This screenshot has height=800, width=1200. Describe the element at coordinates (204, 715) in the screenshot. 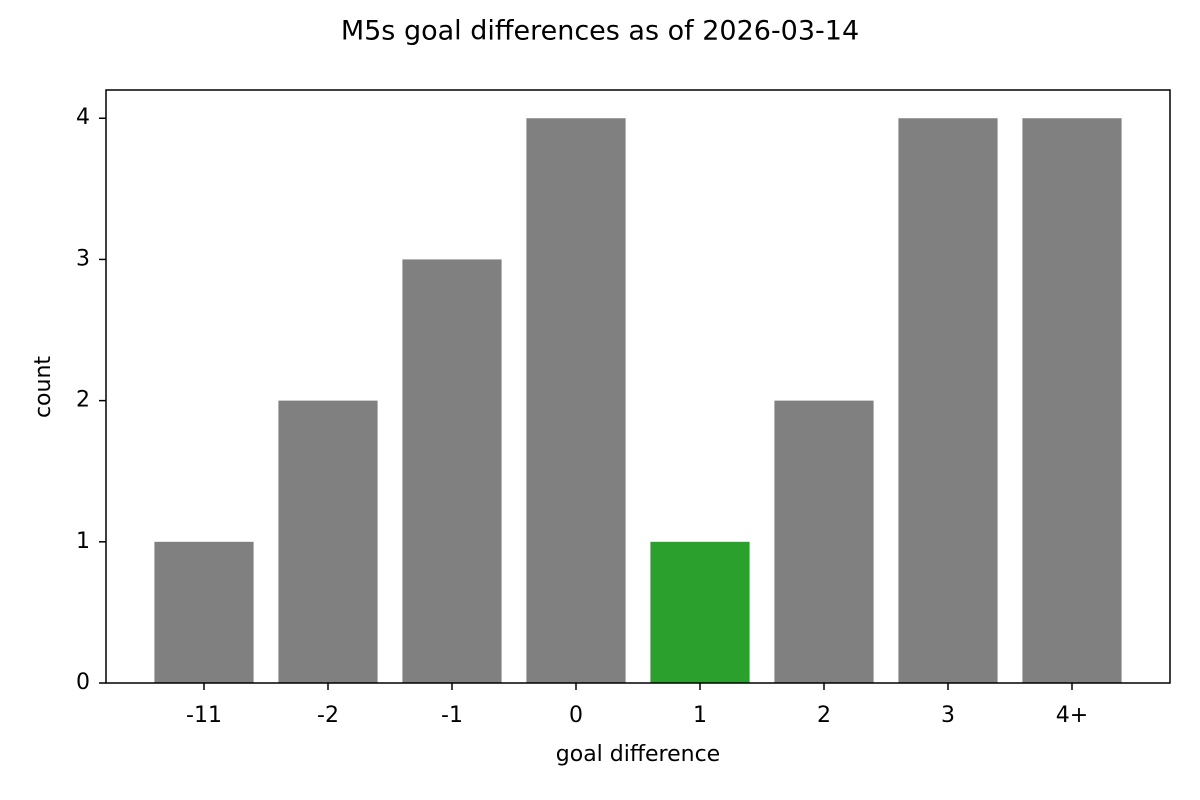

I see `x-tick-label: -11` at that location.